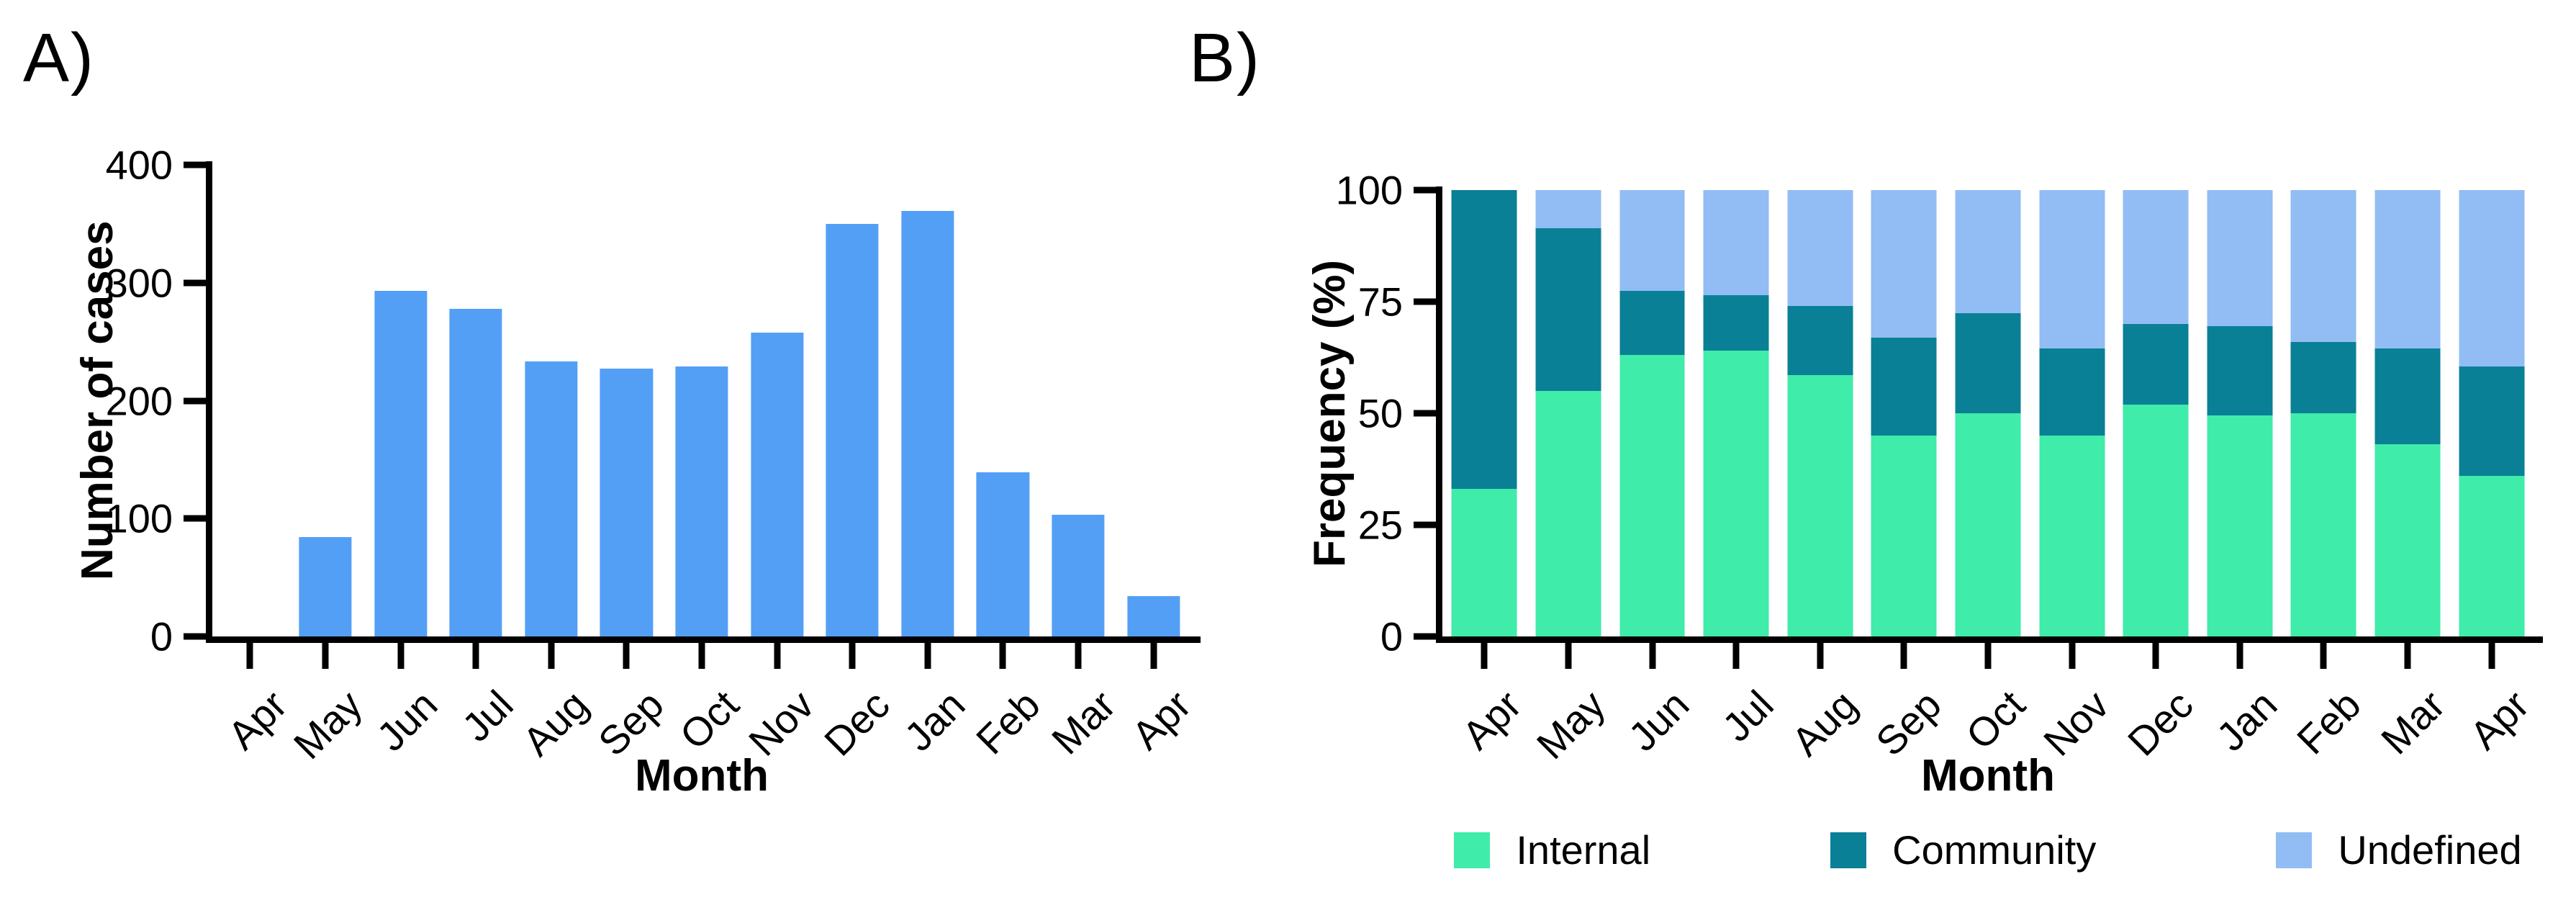 This screenshot has height=905, width=2576. I want to click on panel-a-x-axis-line, so click(704, 639).